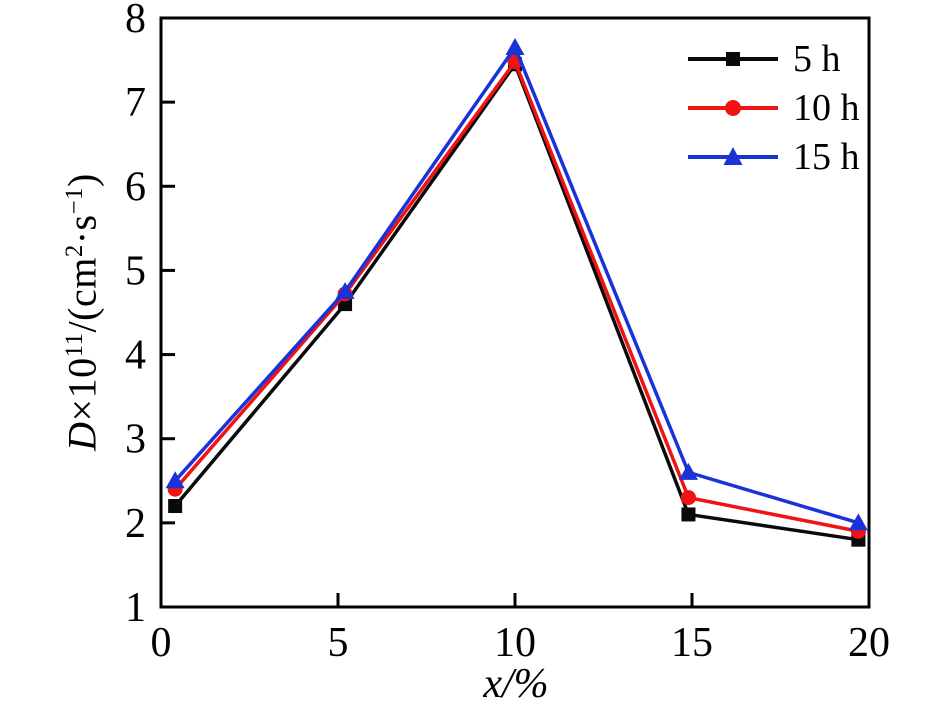 Image resolution: width=945 pixels, height=708 pixels. What do you see at coordinates (82, 436) in the screenshot?
I see `y-axis-variable: D` at bounding box center [82, 436].